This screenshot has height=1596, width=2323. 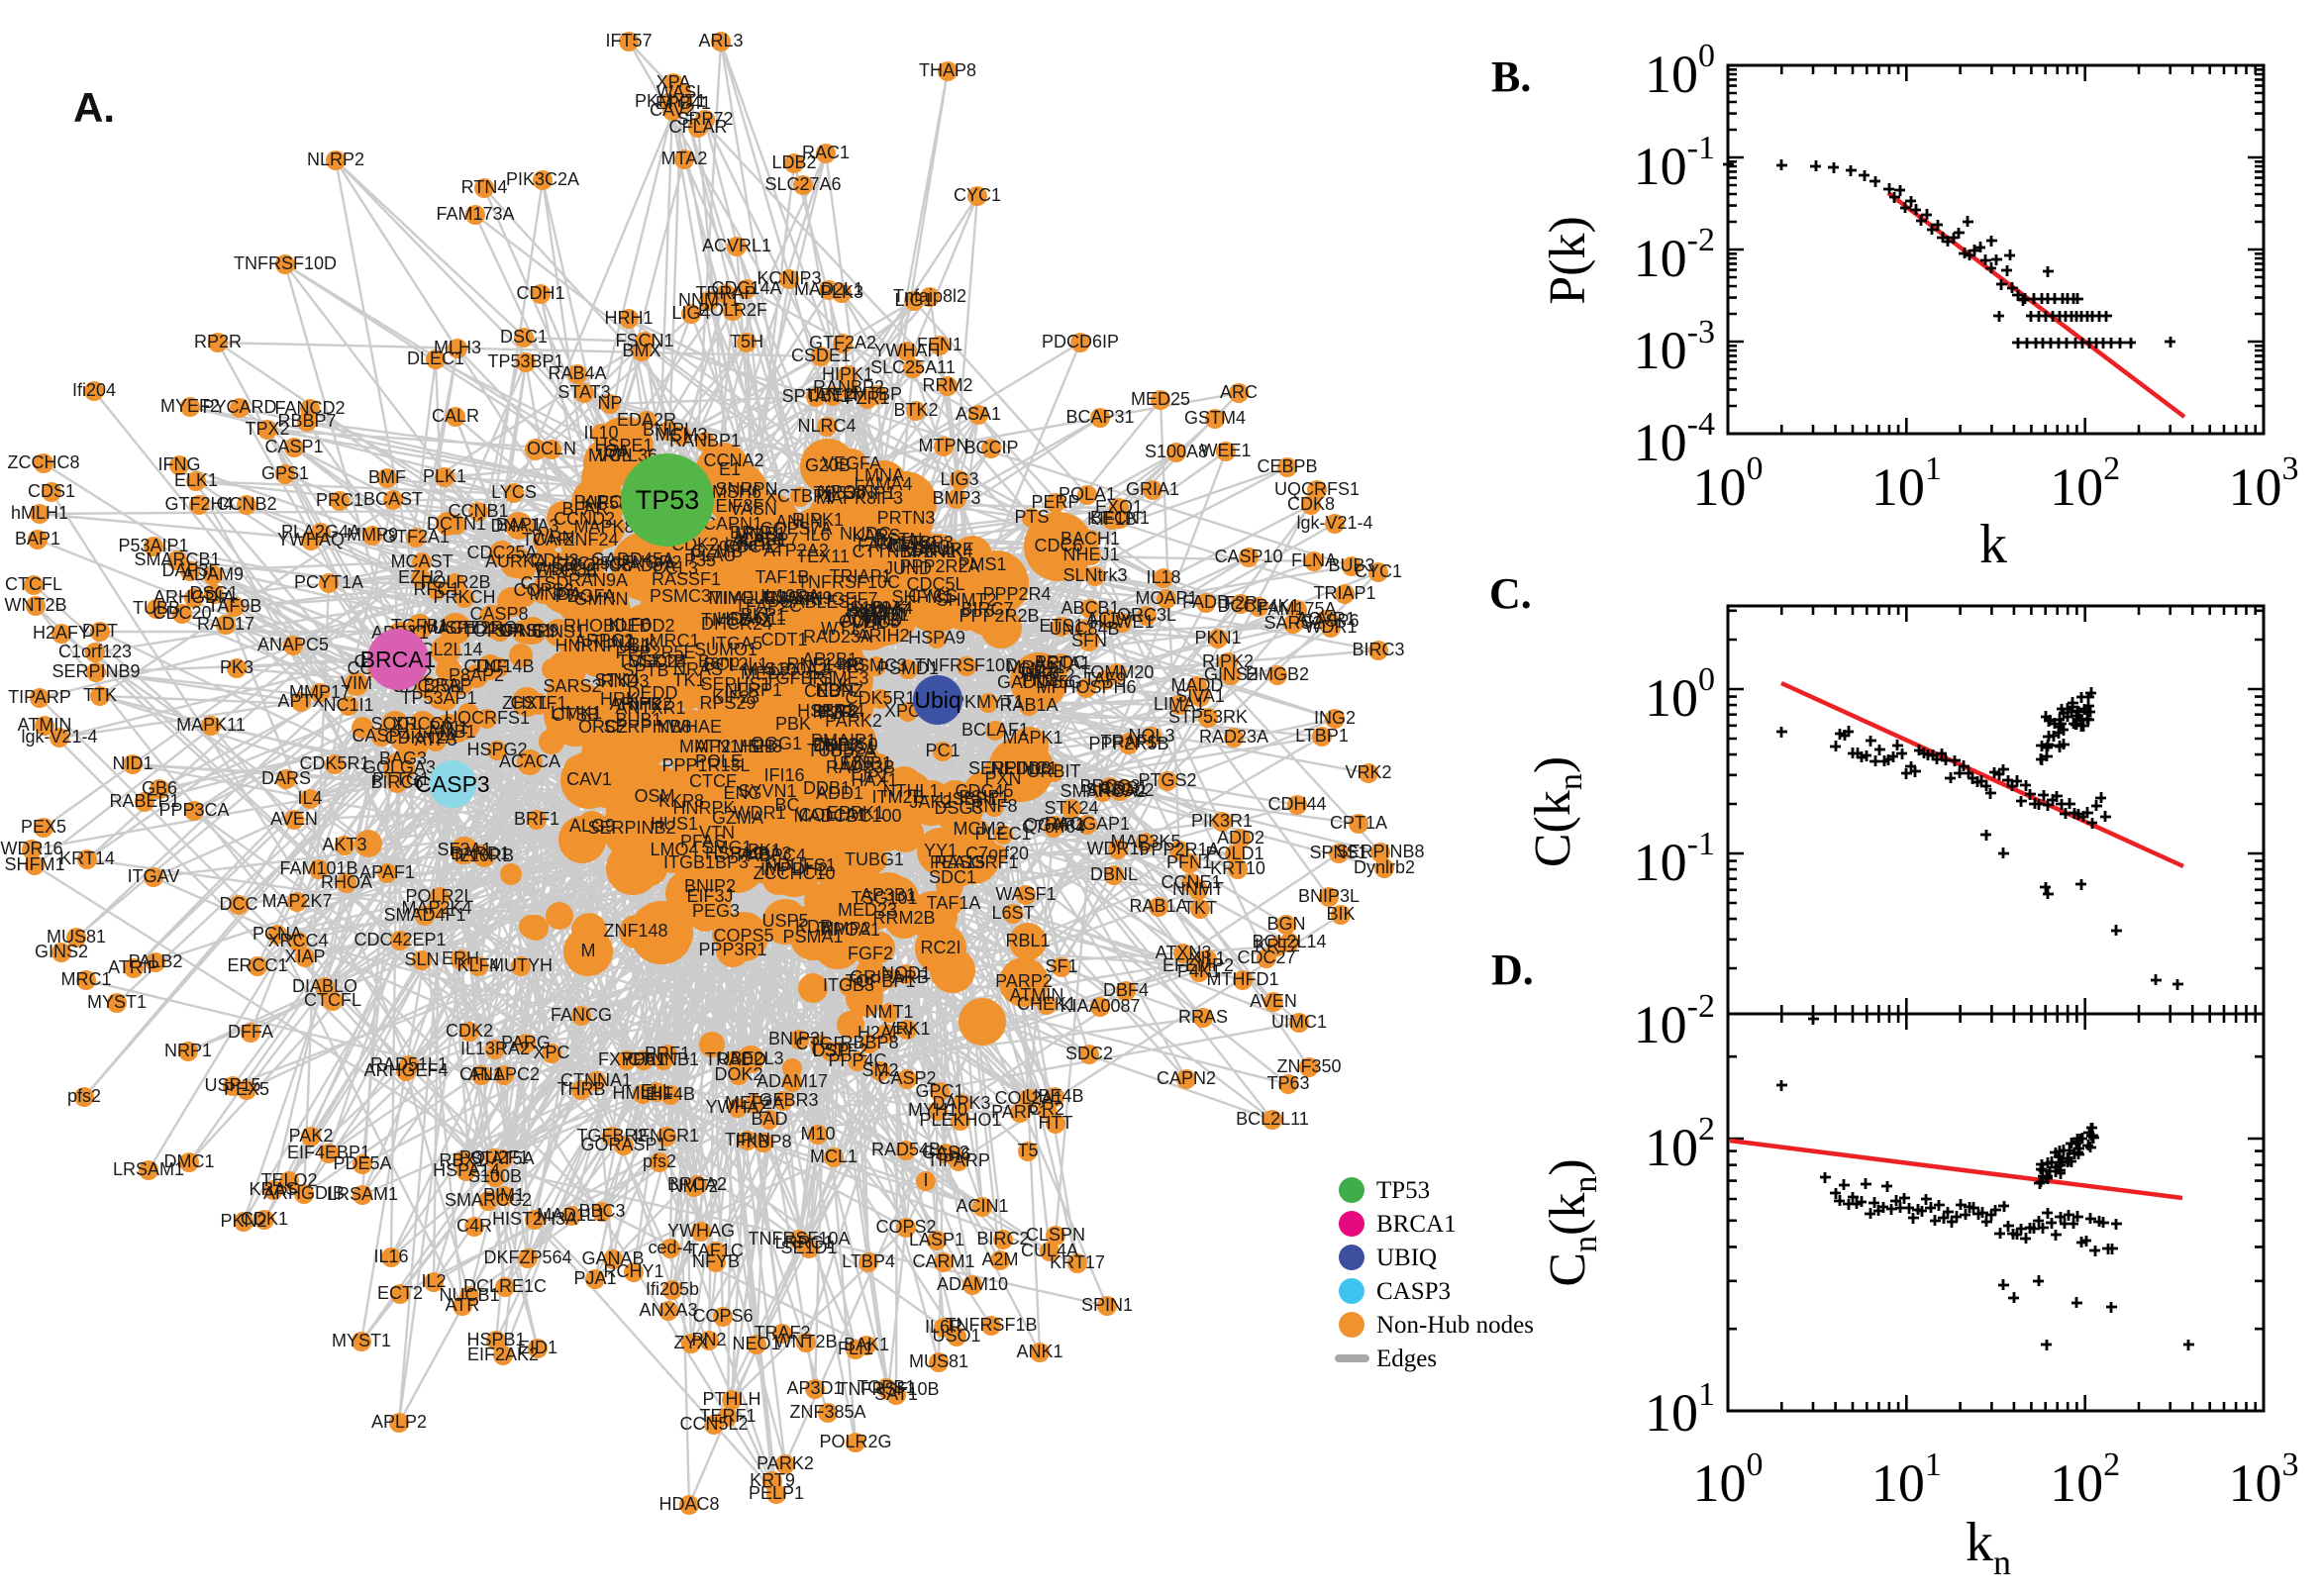 I want to click on svg-text: S100B, so click(x=495, y=1176).